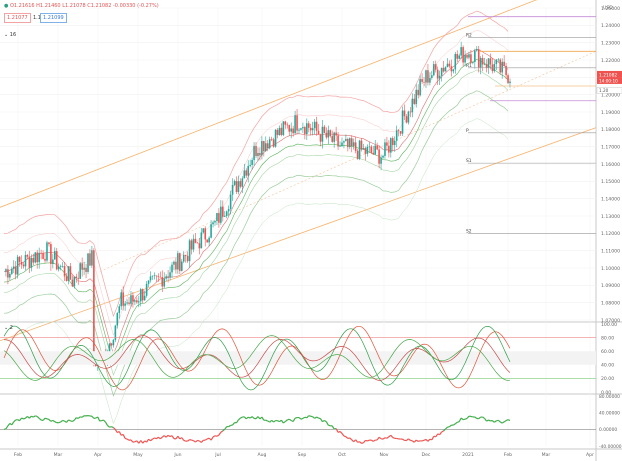 The height and width of the screenshot is (461, 622). Describe the element at coordinates (53, 18) in the screenshot. I see `price-right-box: 1.21099` at that location.